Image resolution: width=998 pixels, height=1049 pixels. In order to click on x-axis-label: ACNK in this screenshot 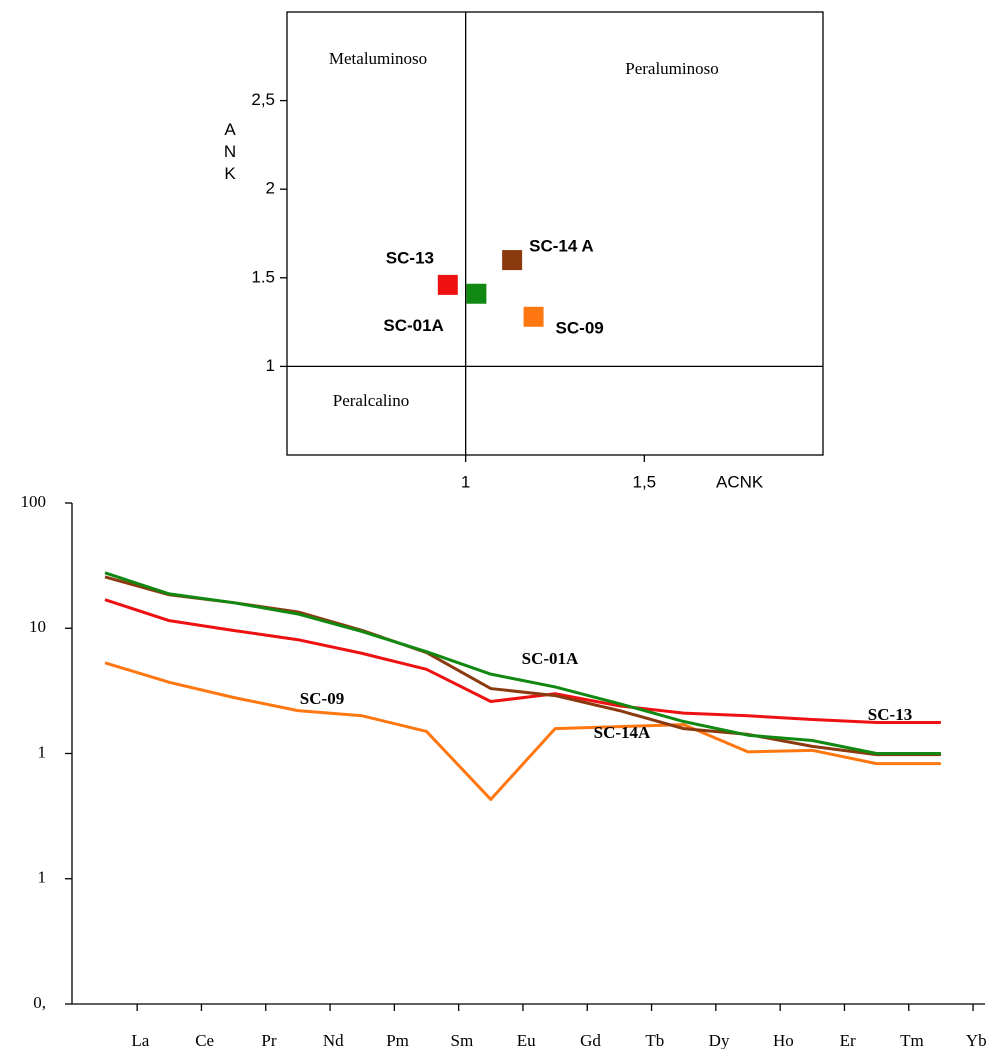, I will do `click(740, 481)`.